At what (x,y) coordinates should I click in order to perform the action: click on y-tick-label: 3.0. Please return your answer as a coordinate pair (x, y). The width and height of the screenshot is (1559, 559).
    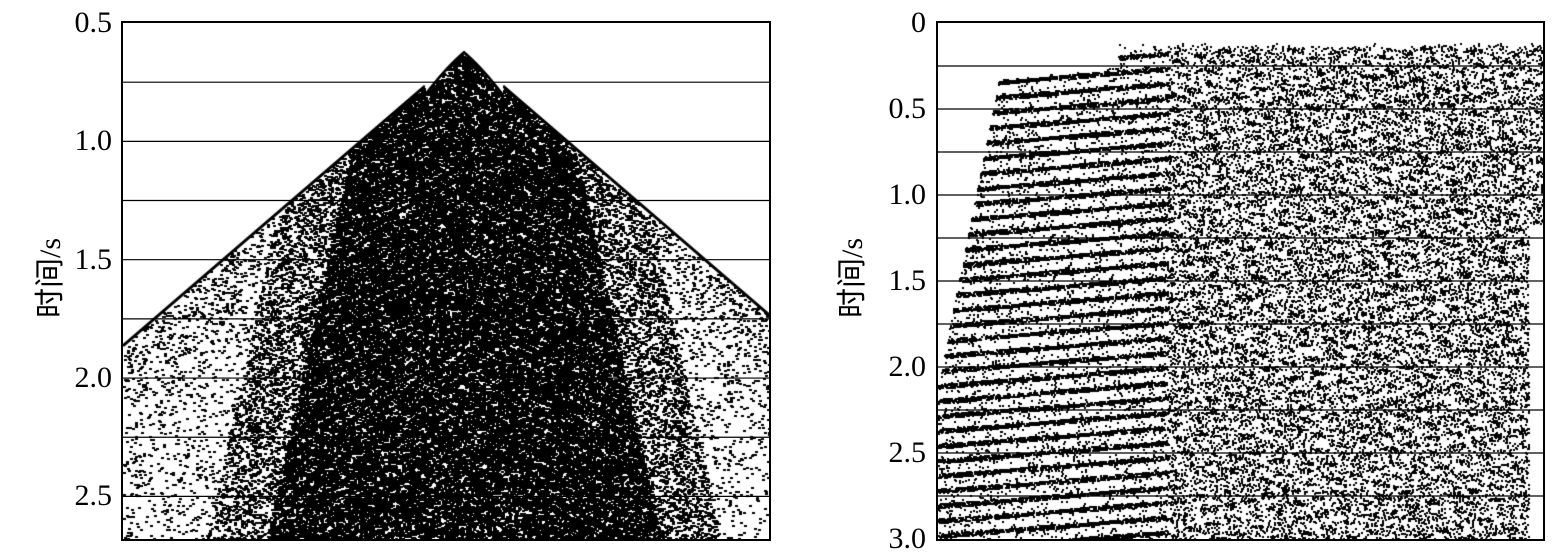
    Looking at the image, I should click on (907, 538).